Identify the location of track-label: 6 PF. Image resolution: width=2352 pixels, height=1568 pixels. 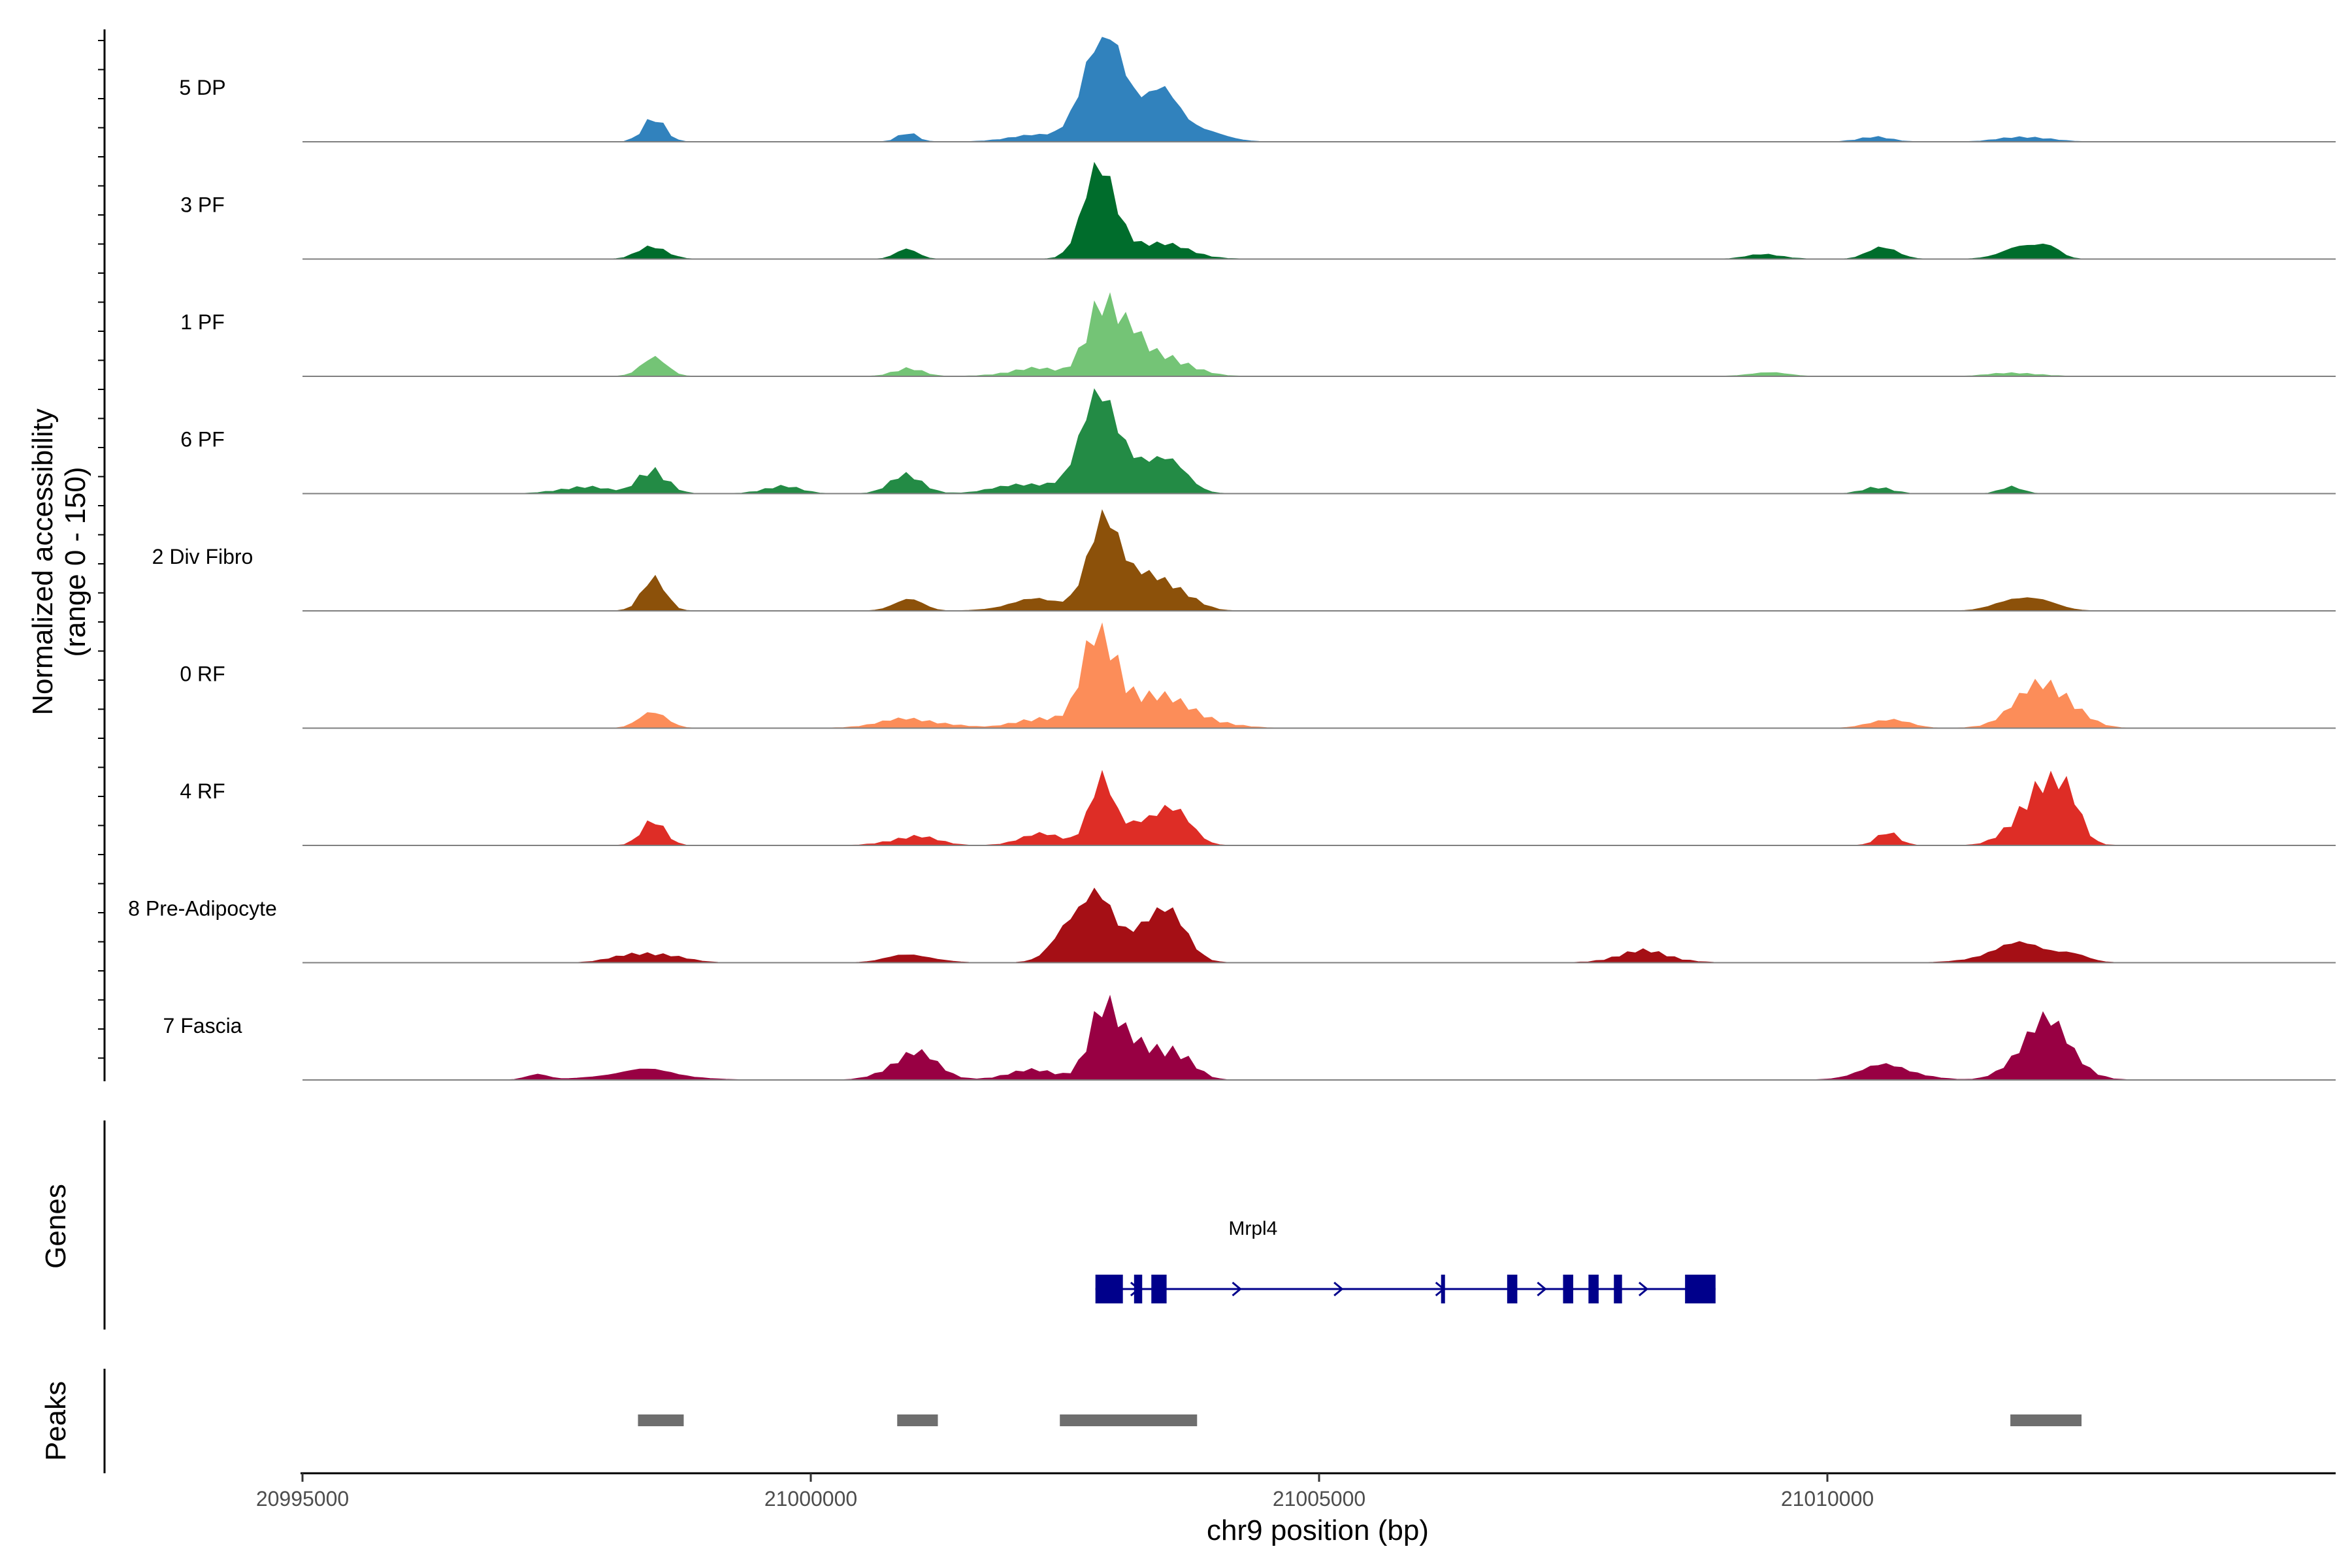
(202, 439).